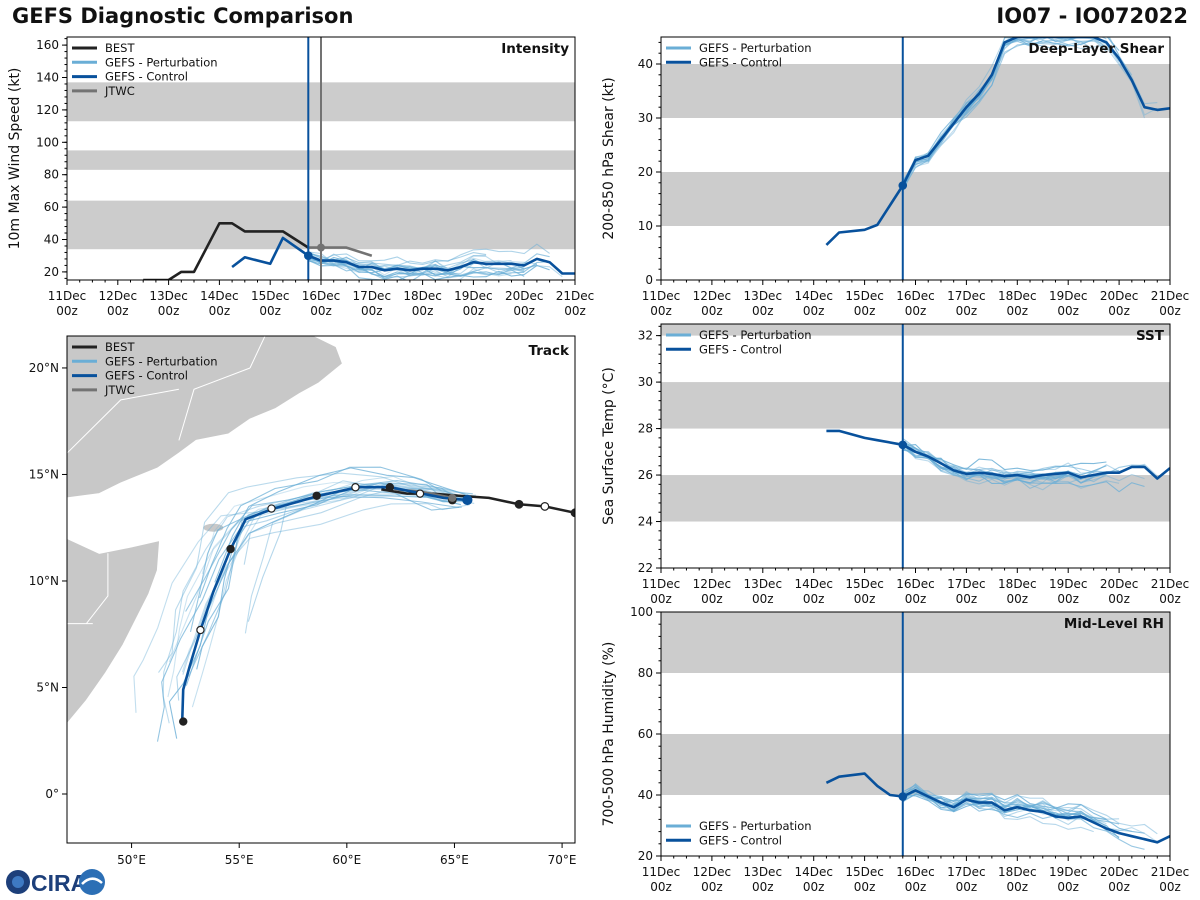  What do you see at coordinates (1170, 599) in the screenshot?
I see `sst-xtick-hr-10: 00z` at bounding box center [1170, 599].